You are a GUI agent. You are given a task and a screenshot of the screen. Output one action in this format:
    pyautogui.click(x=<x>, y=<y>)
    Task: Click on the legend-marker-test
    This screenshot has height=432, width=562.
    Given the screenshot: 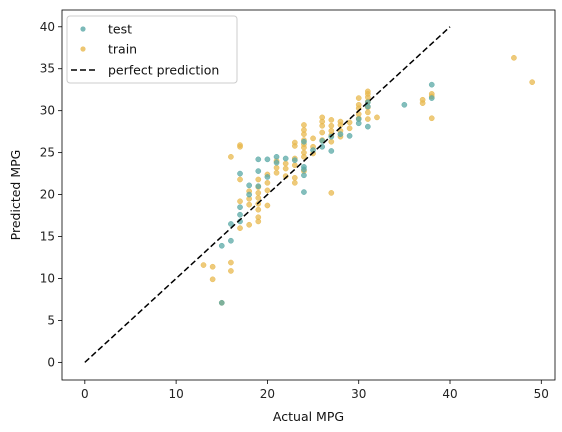 What is the action you would take?
    pyautogui.click(x=83, y=29)
    